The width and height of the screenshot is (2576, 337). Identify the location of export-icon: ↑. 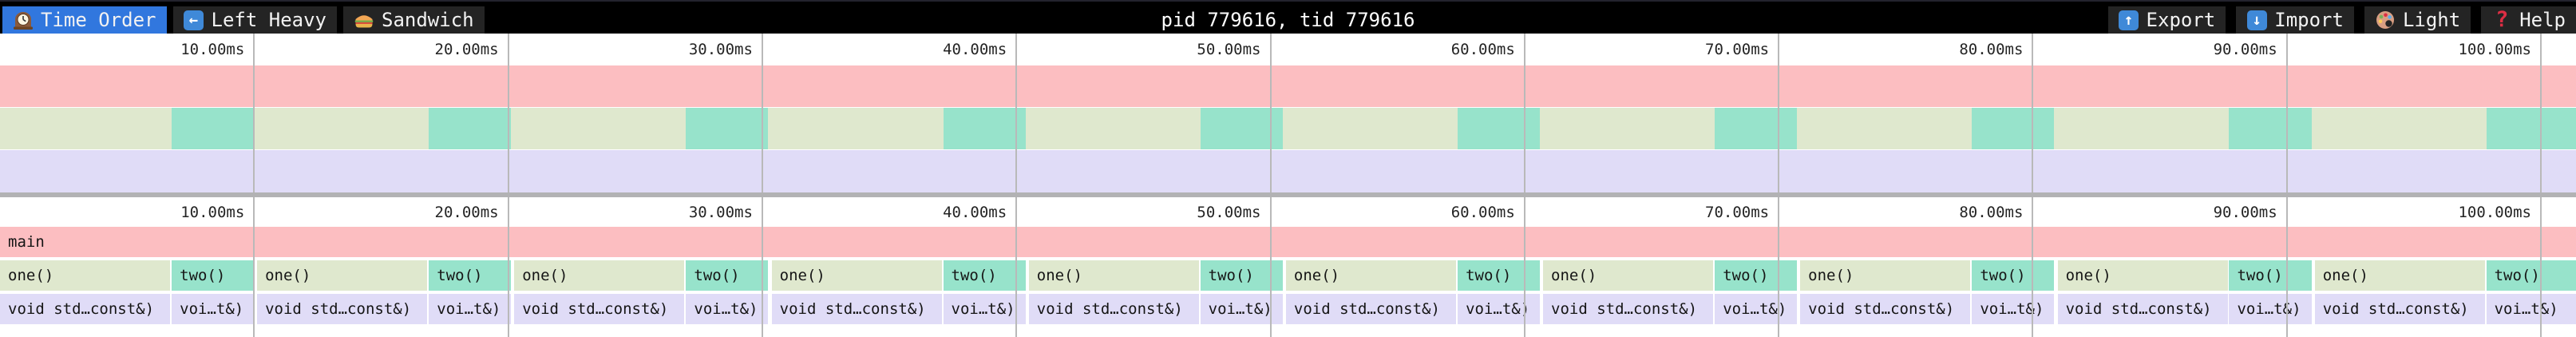
(2129, 20).